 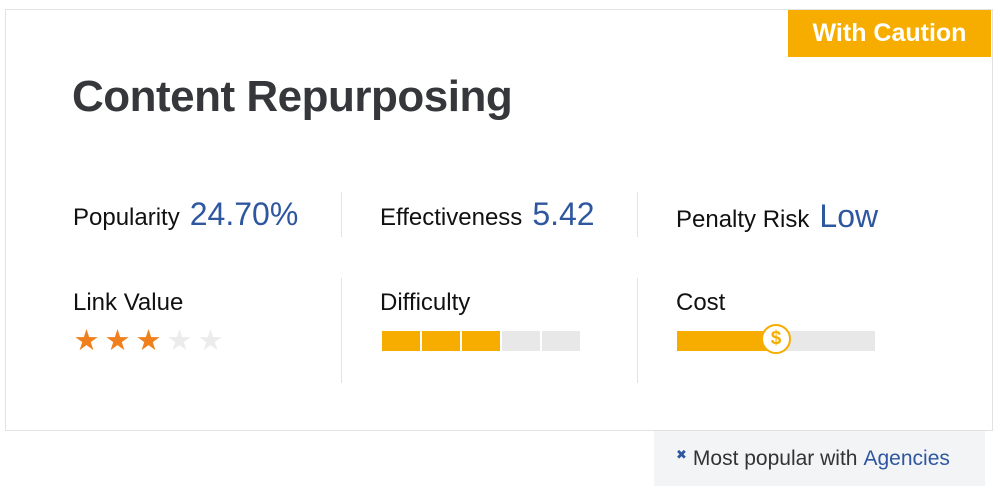 I want to click on popularity-label: Popularity, so click(x=126, y=217).